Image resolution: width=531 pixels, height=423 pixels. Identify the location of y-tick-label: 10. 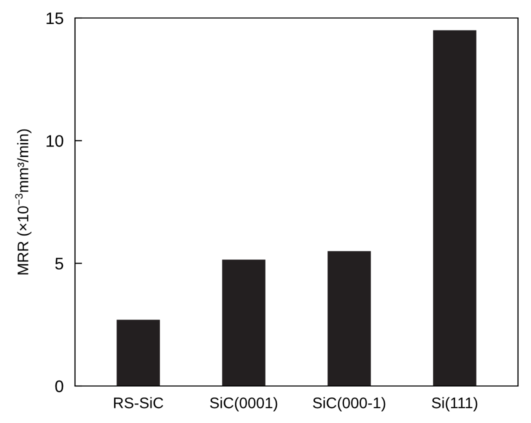
(55, 141).